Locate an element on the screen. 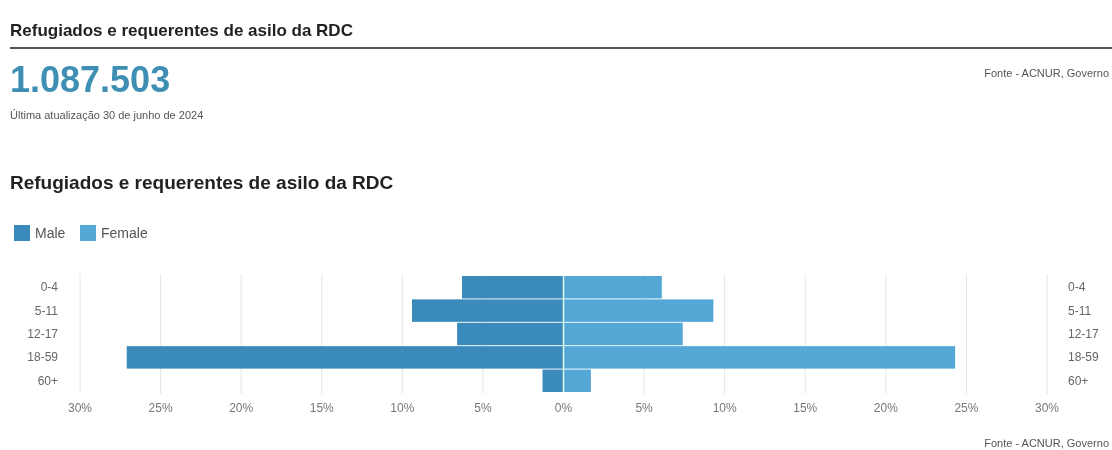  legend-label: Female is located at coordinates (124, 233).